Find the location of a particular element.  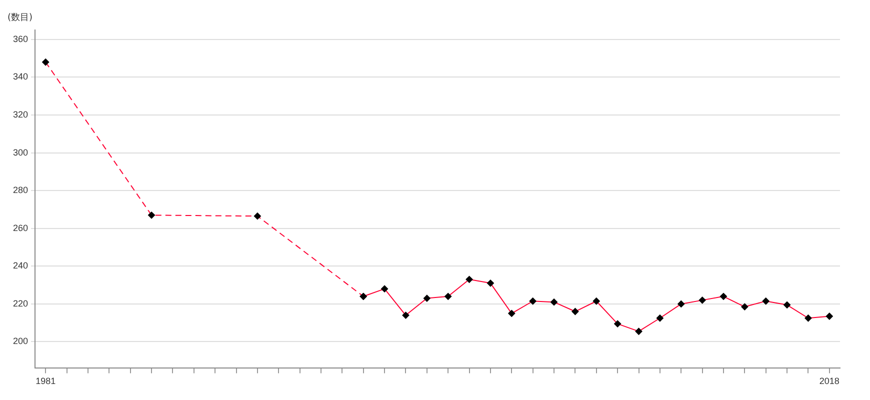

y-tick-label: 260 is located at coordinates (20, 227).